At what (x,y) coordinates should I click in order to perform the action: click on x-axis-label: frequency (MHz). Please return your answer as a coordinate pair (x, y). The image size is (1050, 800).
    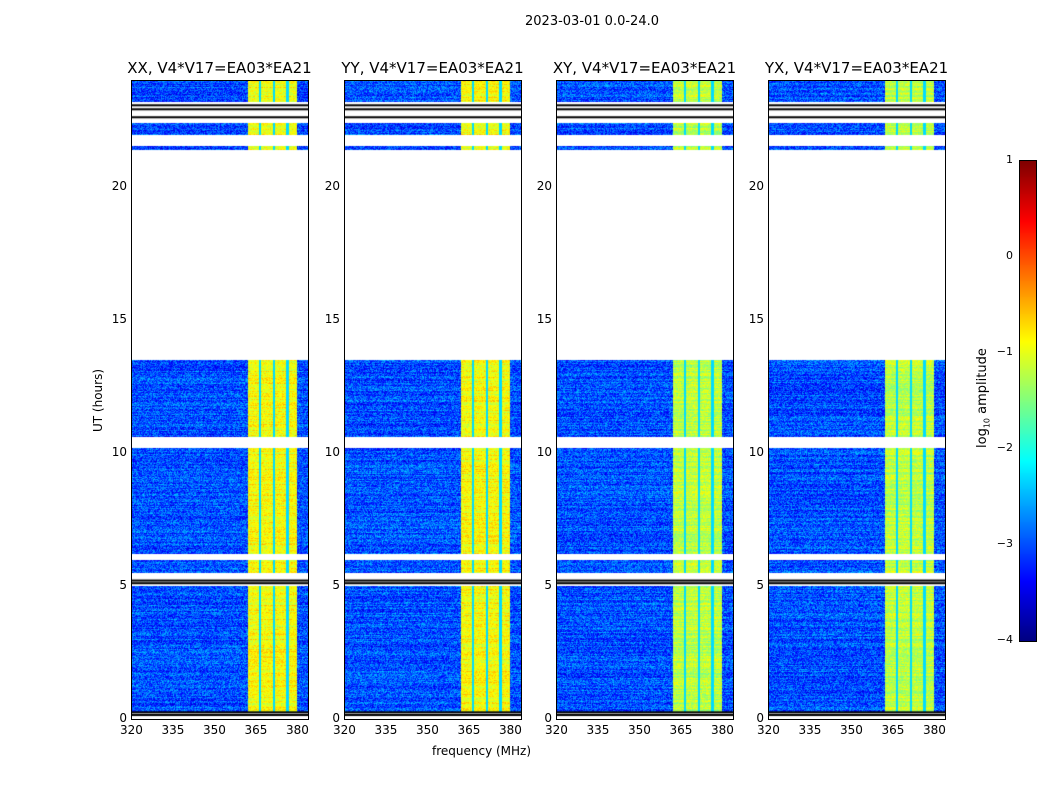
    Looking at the image, I should click on (482, 751).